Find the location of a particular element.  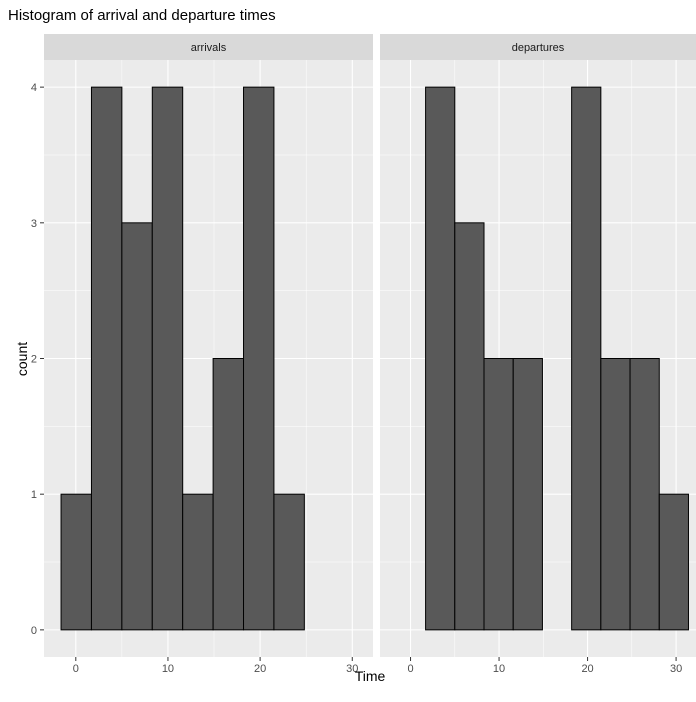

y-tick-label: 0 is located at coordinates (34, 631).